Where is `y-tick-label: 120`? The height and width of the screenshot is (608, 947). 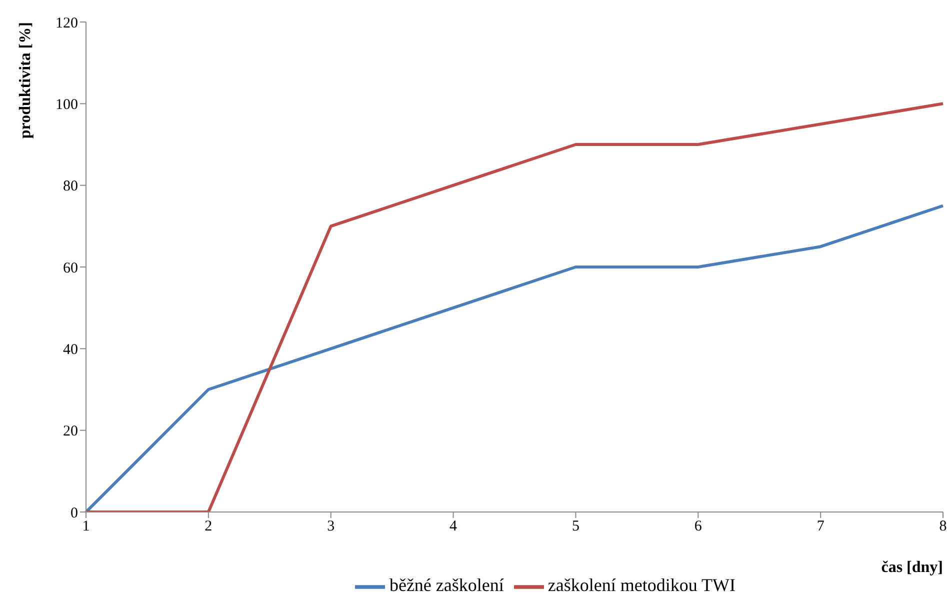
y-tick-label: 120 is located at coordinates (67, 23).